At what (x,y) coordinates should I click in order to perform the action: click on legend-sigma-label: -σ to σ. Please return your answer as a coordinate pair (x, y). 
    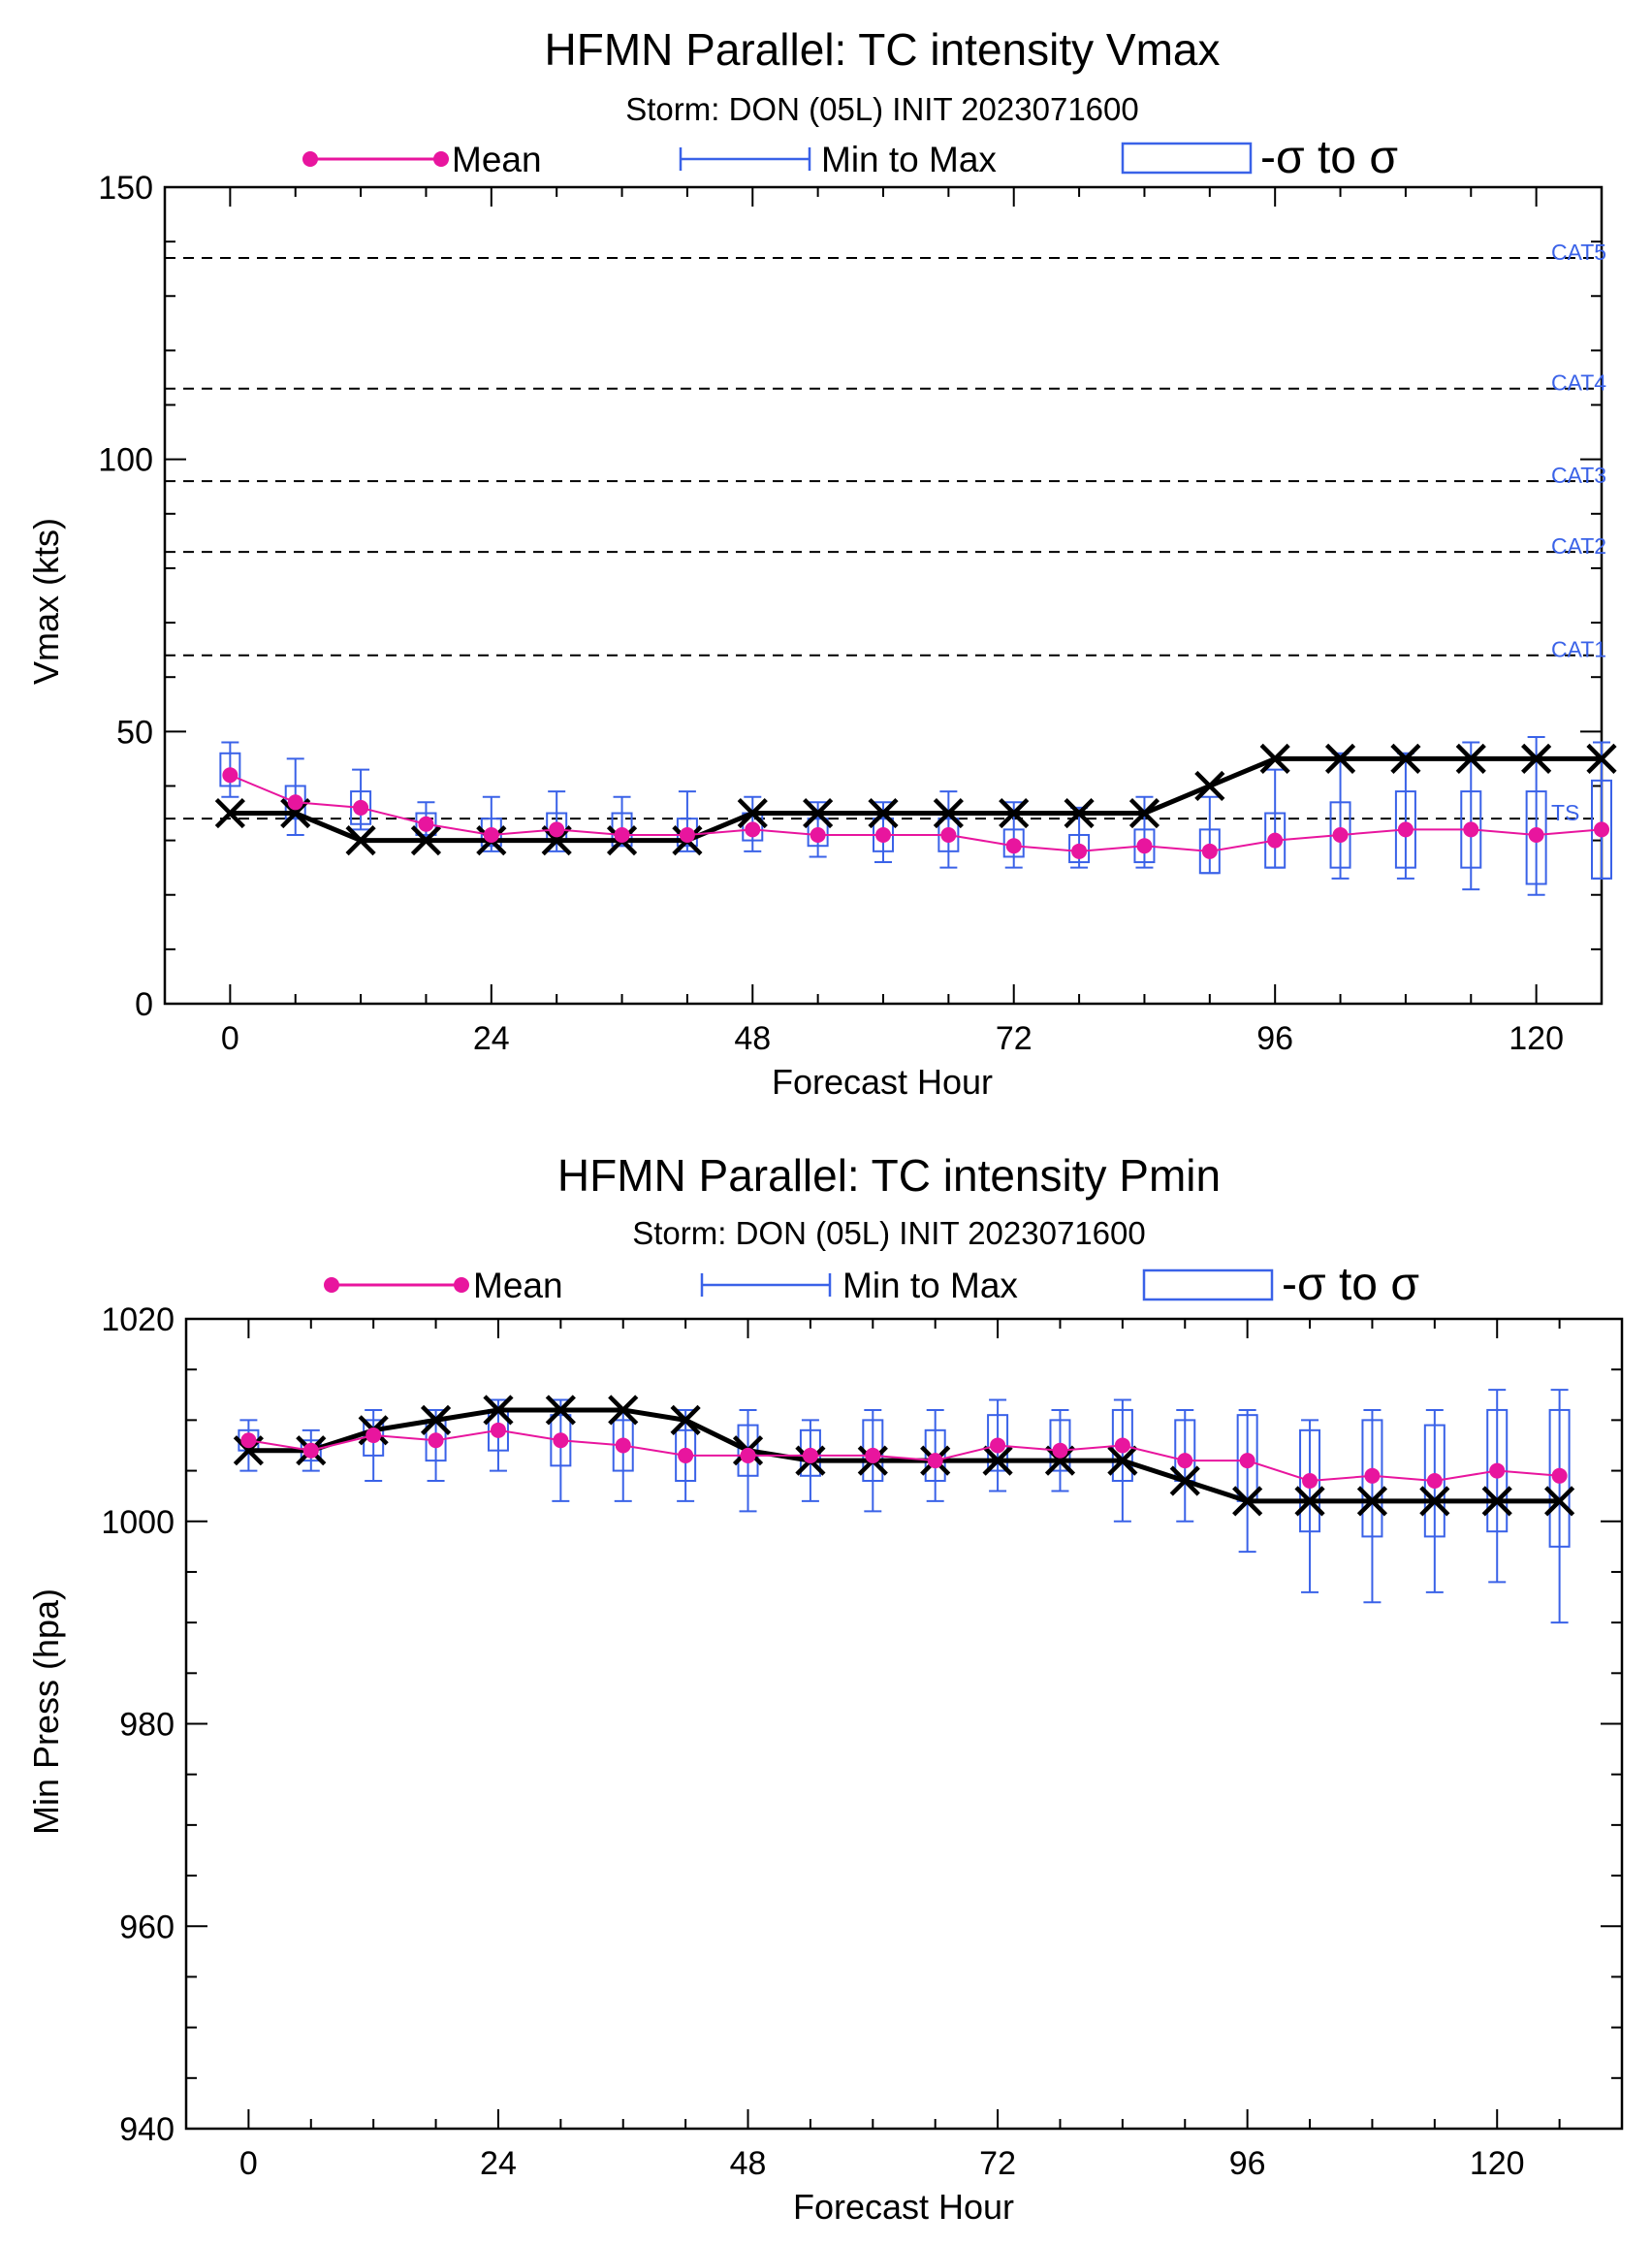
    Looking at the image, I should click on (1329, 157).